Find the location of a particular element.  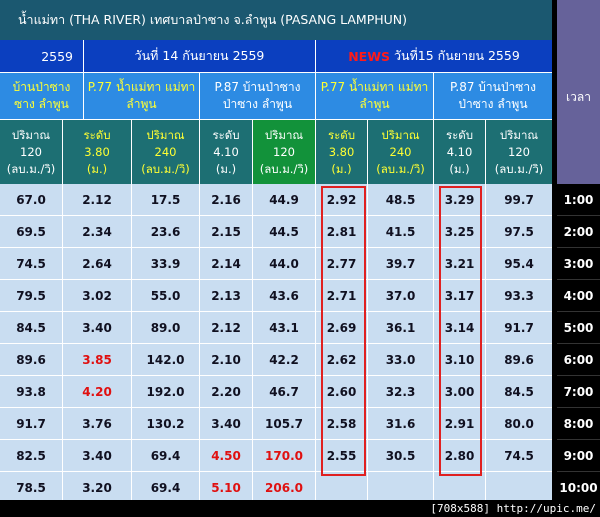

table-cell: 36.1 is located at coordinates (401, 328).